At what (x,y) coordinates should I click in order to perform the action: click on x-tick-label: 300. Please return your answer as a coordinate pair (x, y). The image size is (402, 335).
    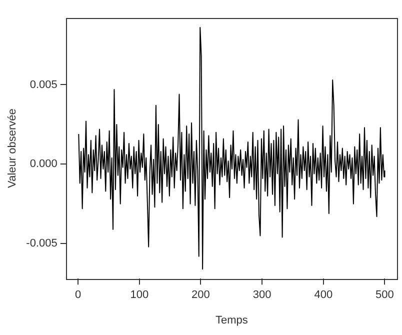
    Looking at the image, I should click on (262, 295).